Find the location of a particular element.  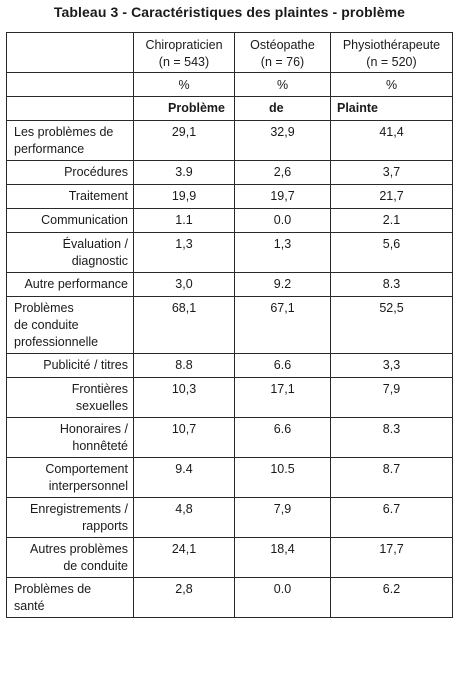

value-cell: 18,4 is located at coordinates (282, 557).